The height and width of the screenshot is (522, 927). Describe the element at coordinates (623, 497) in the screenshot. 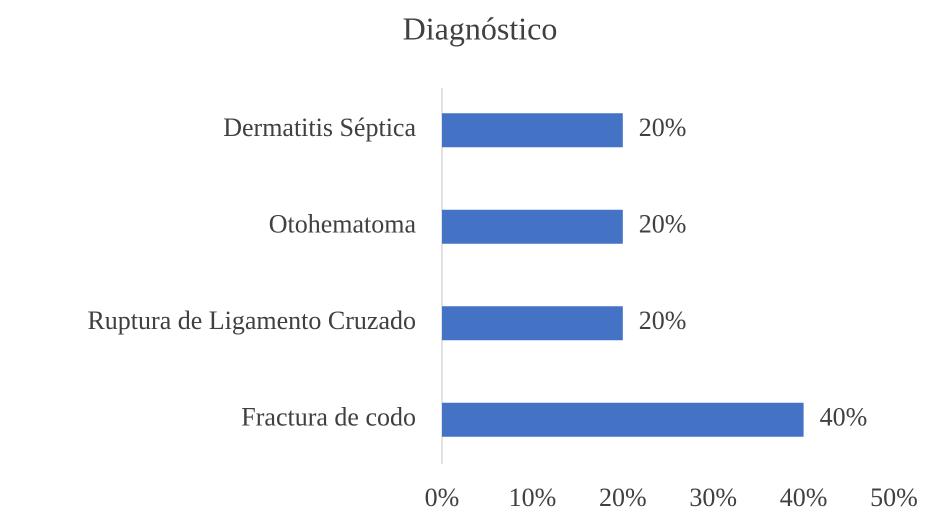

I see `x-tick-label: 20%` at that location.